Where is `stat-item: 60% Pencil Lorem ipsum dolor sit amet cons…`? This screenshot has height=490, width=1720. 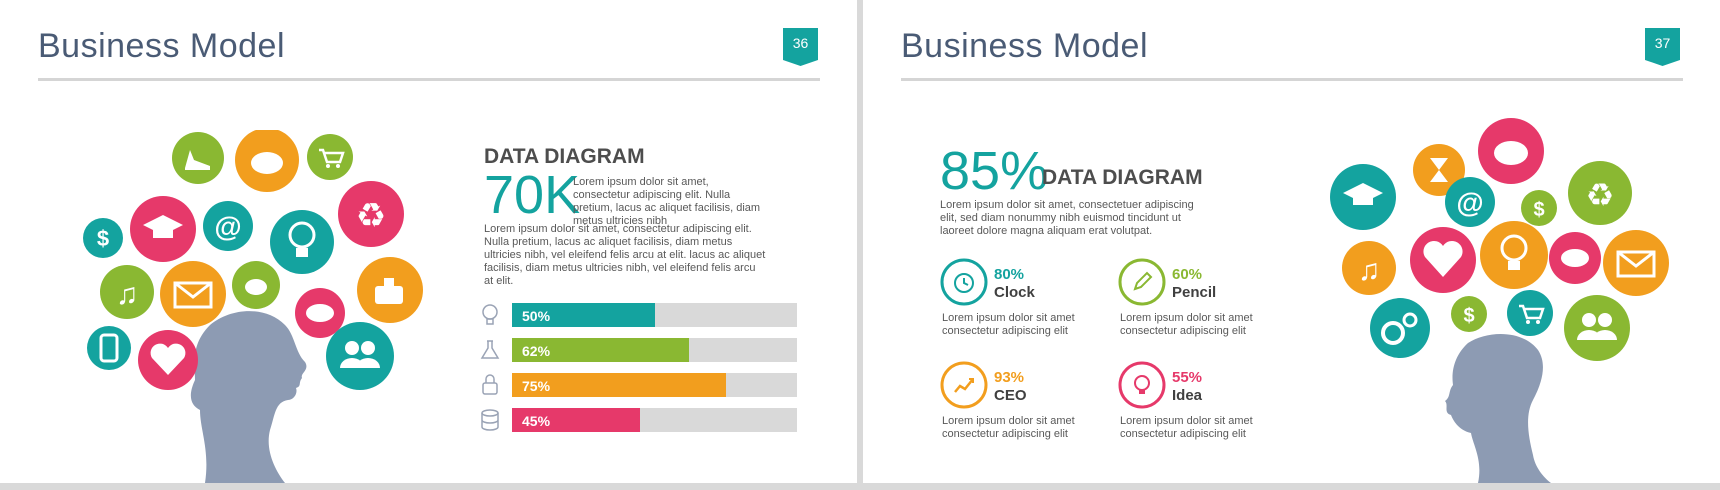
stat-item: 60% Pencil Lorem ipsum dolor sit amet cons… is located at coordinates (1273, 298).